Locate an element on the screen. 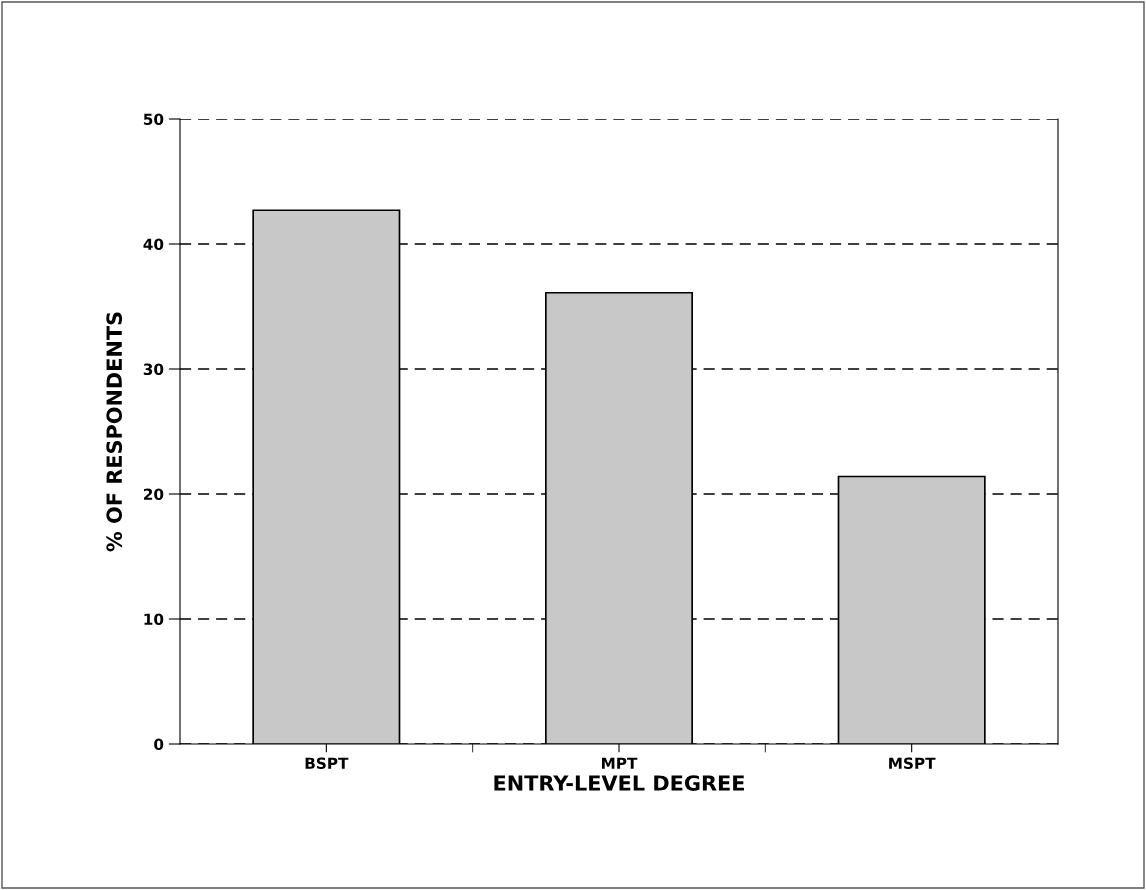  x-tick-label: MPT is located at coordinates (619, 763).